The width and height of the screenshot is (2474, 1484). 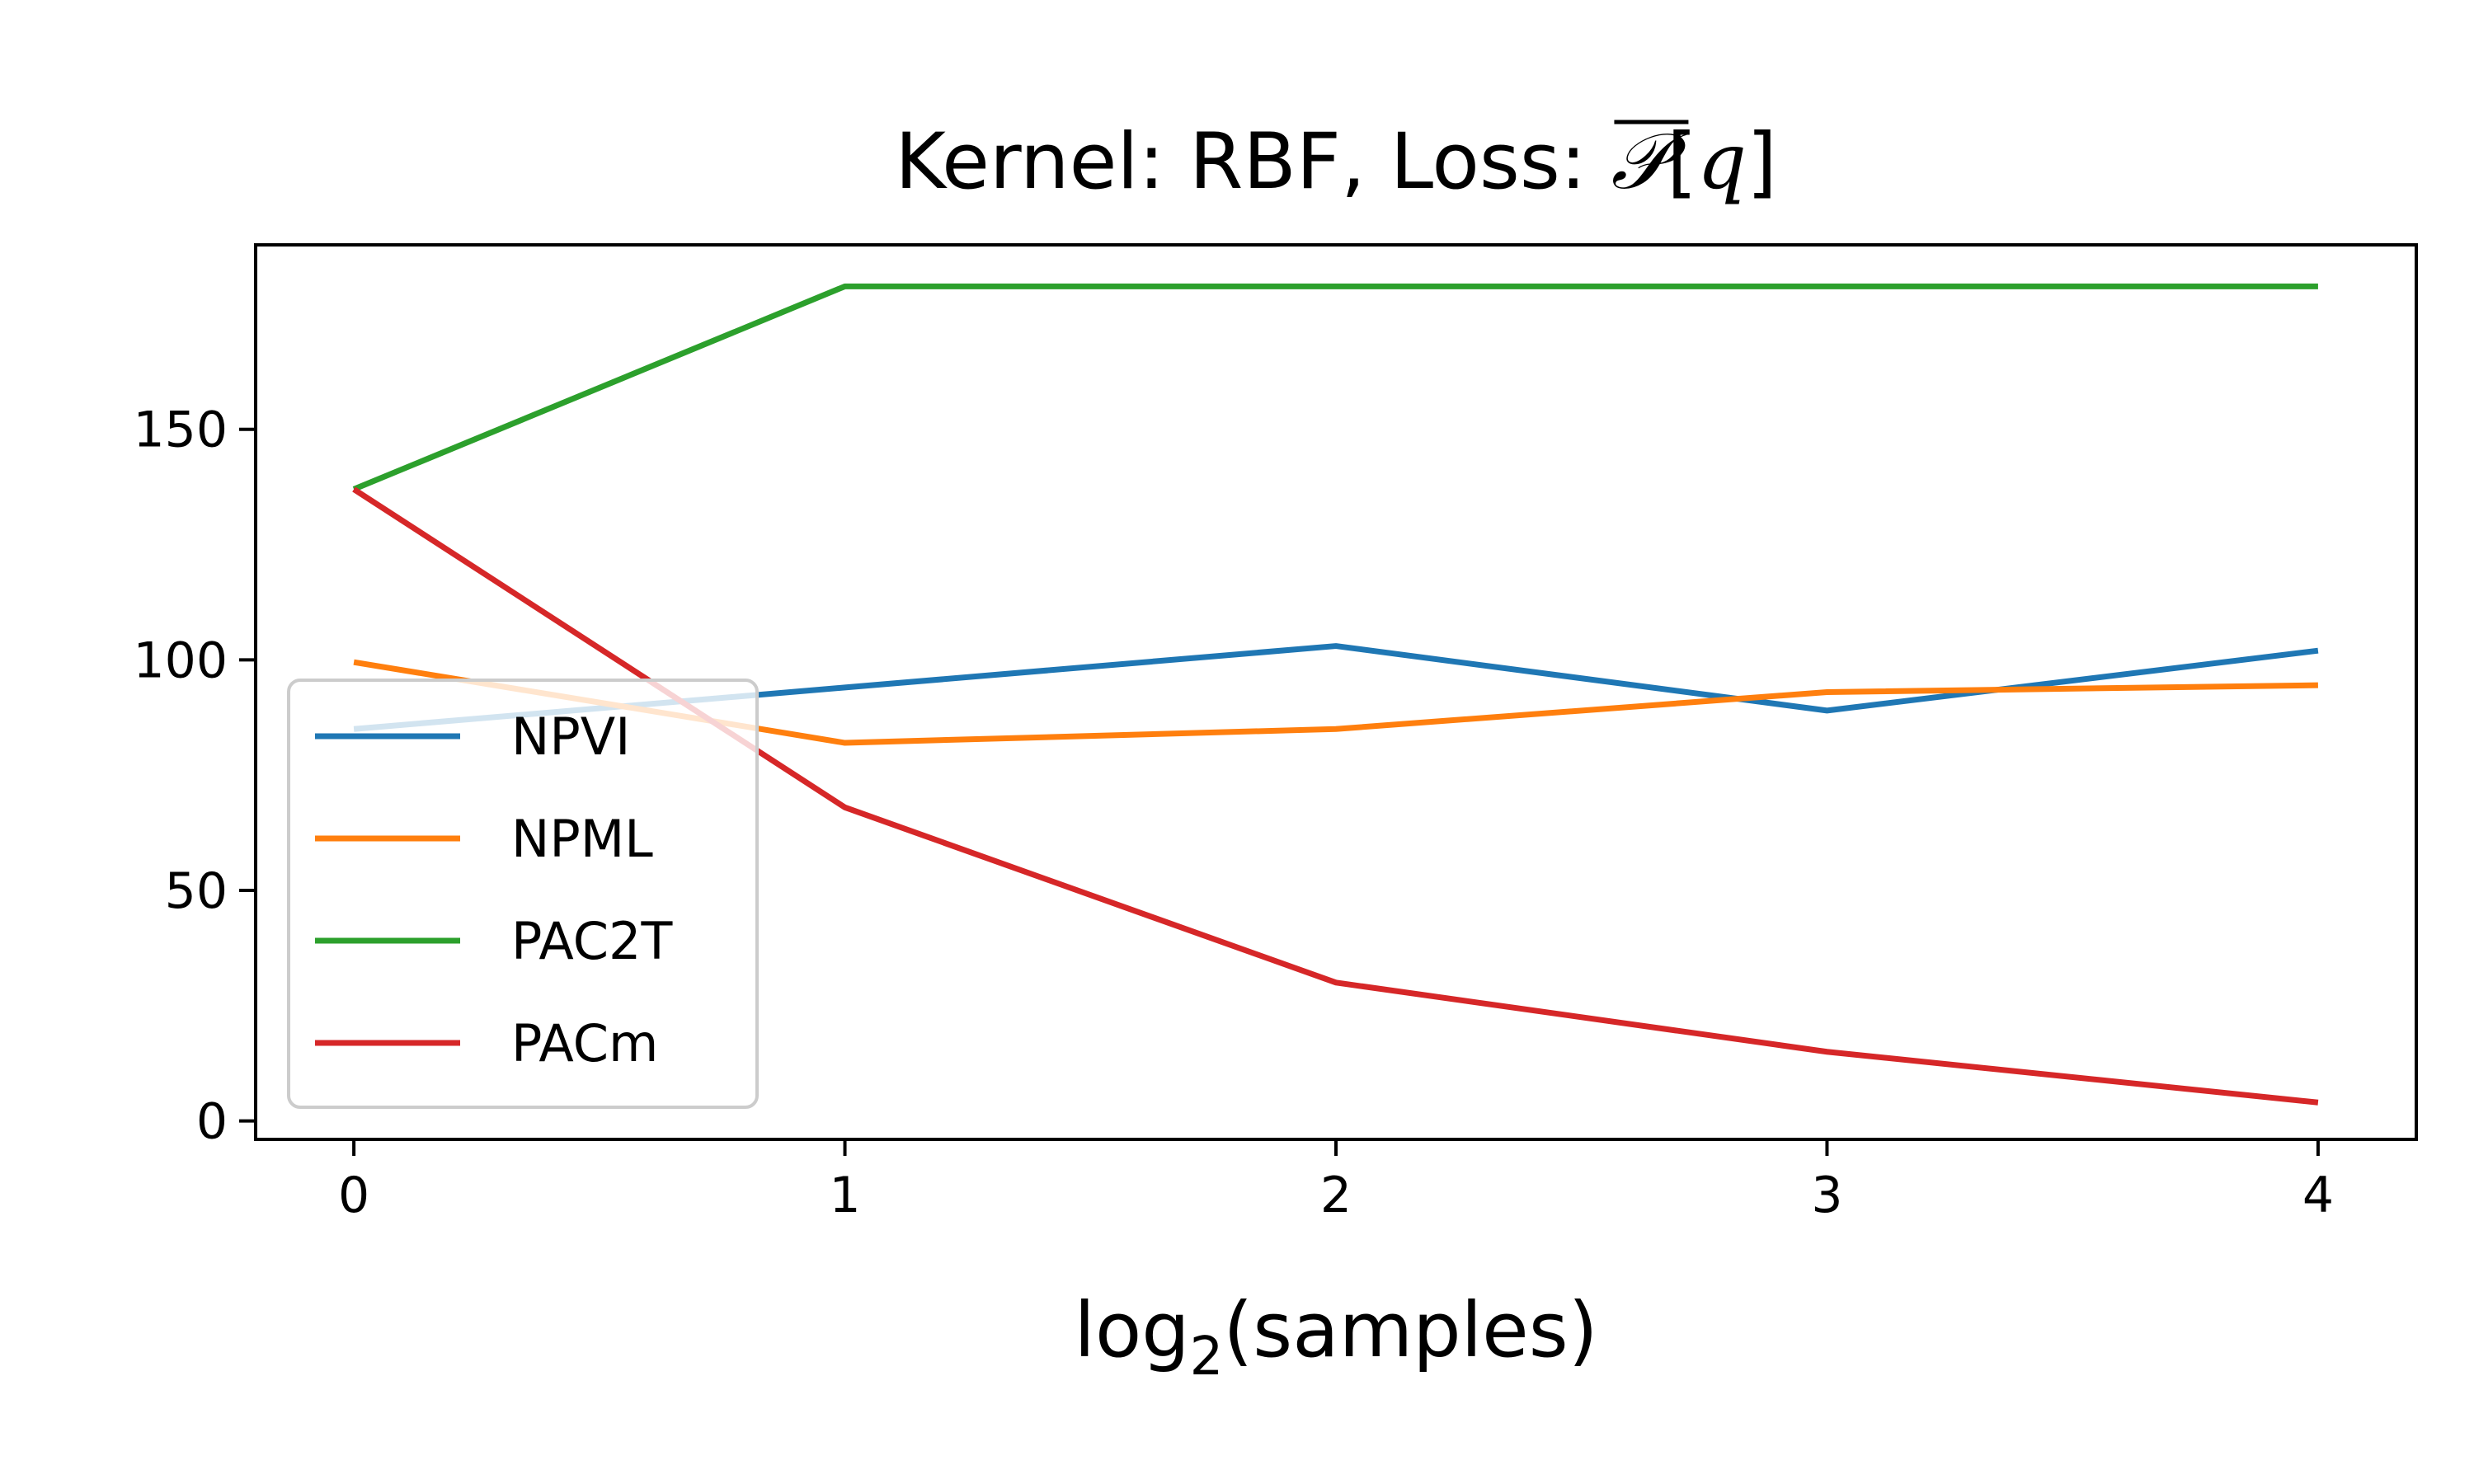 I want to click on legend-label-pacm: PACm, so click(x=584, y=1043).